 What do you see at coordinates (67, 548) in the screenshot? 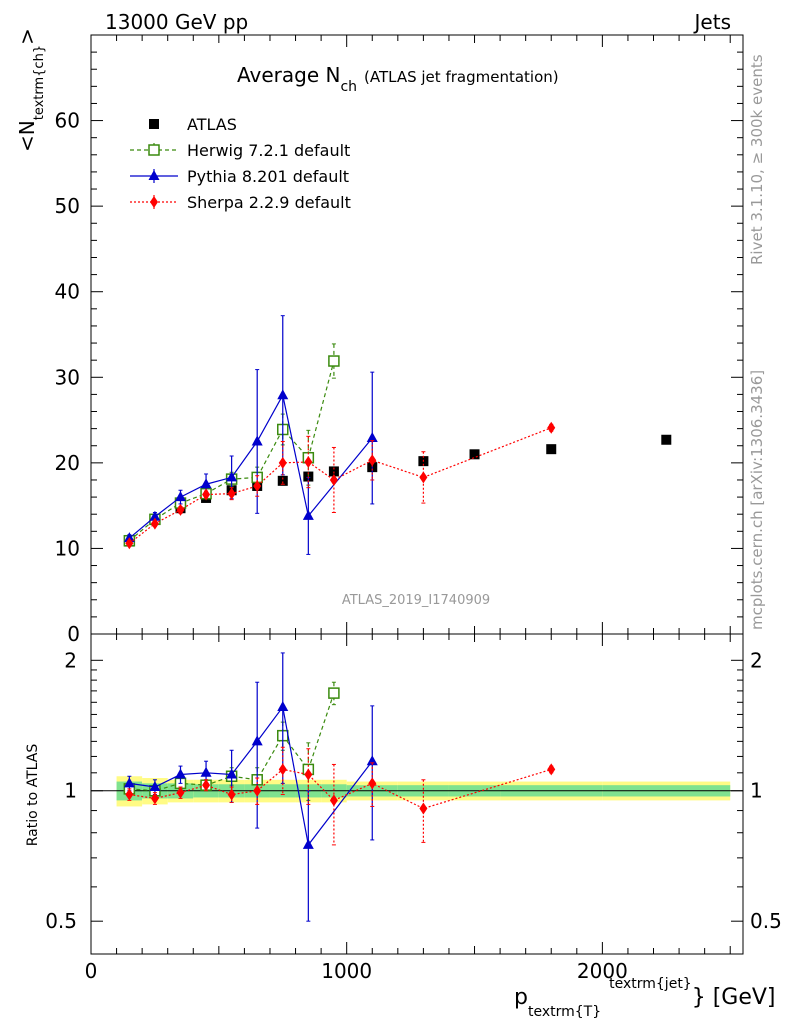
I see `y-tick-label-main: 10` at bounding box center [67, 548].